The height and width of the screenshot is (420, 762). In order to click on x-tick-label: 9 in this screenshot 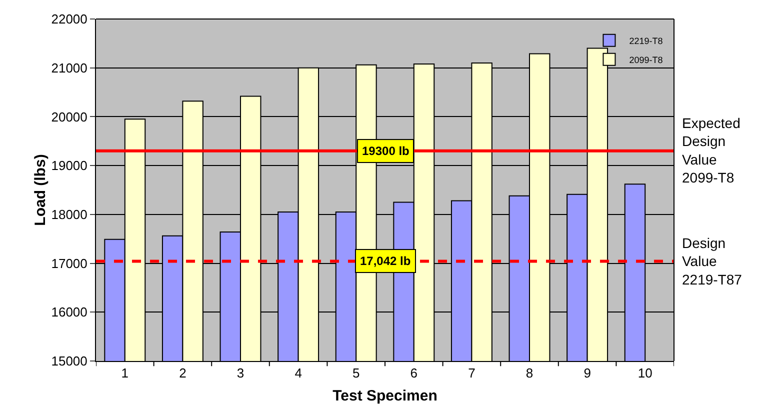, I will do `click(587, 373)`.